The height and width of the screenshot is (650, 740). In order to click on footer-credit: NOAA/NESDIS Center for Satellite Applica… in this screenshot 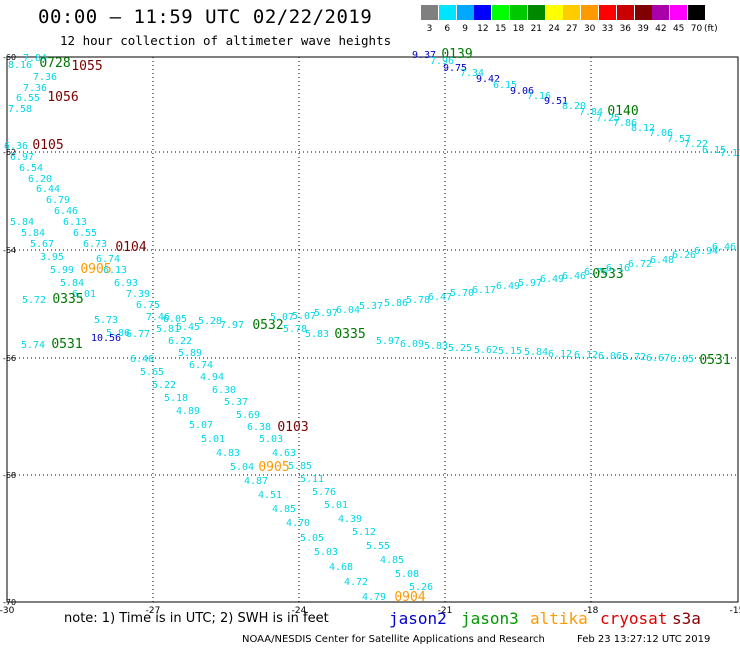, I will do `click(393, 639)`.